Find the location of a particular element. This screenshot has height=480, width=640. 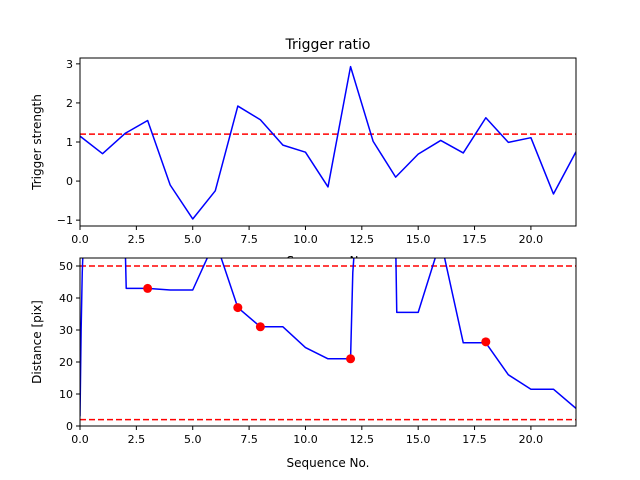

y-tick-label: 2 is located at coordinates (69, 103).